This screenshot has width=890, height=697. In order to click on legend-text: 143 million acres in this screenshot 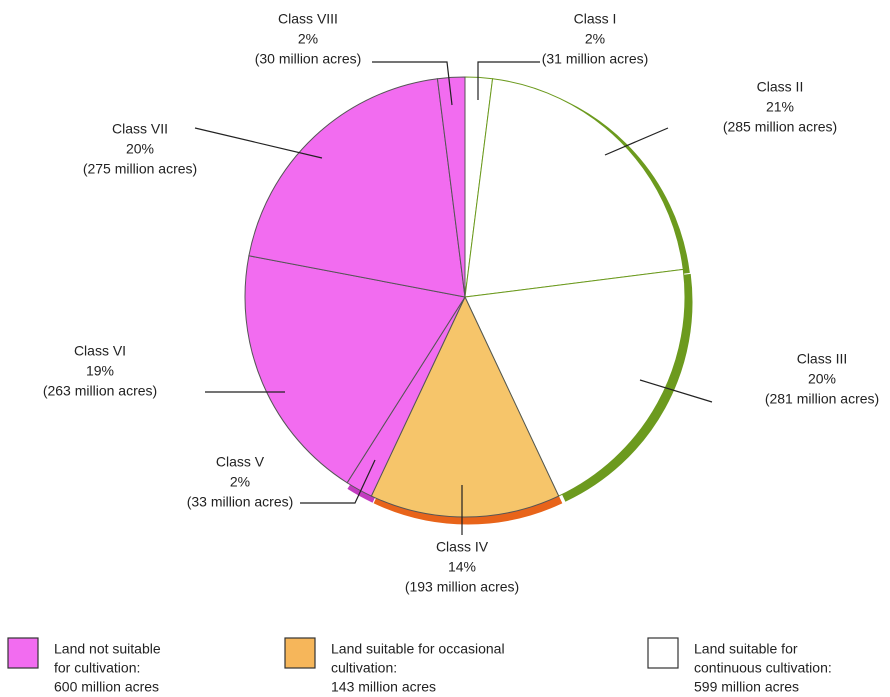, I will do `click(383, 687)`.